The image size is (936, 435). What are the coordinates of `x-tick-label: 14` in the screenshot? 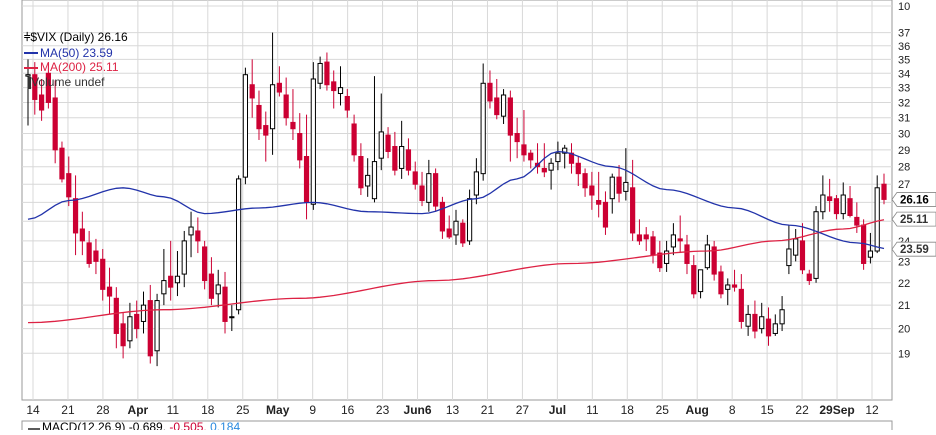 It's located at (33, 410).